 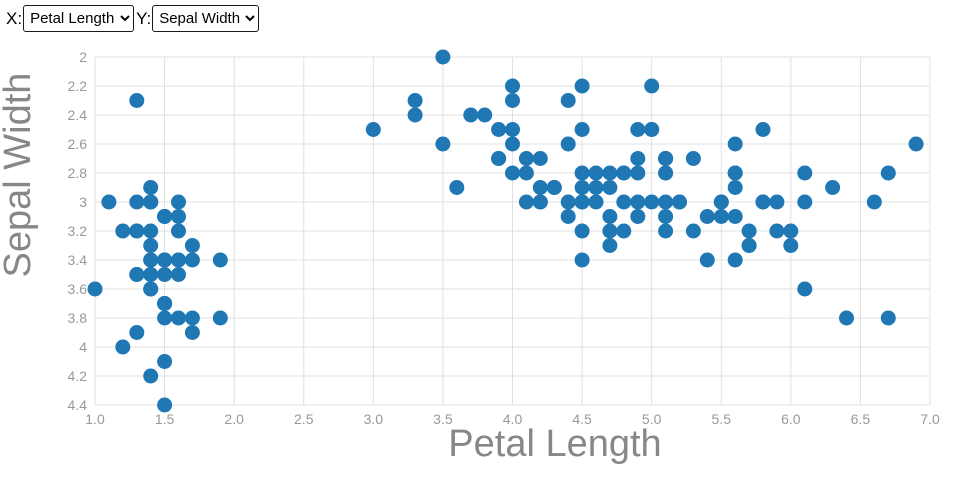 What do you see at coordinates (14, 18) in the screenshot?
I see `x-axis-select-label: X:` at bounding box center [14, 18].